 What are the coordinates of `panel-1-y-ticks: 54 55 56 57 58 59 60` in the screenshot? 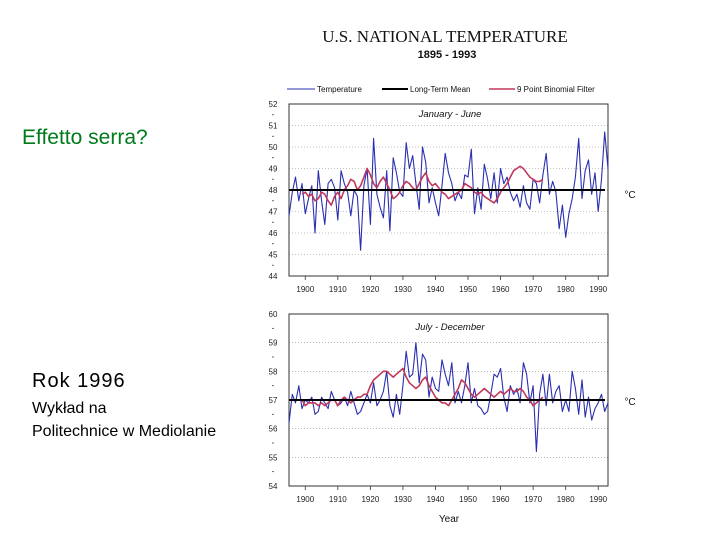 It's located at (273, 400).